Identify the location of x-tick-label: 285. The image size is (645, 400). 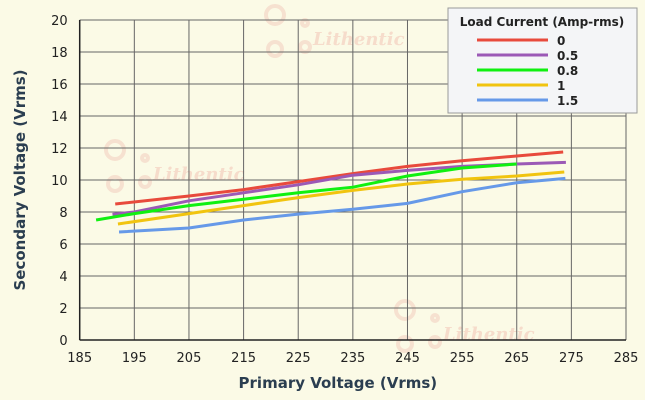
(626, 358).